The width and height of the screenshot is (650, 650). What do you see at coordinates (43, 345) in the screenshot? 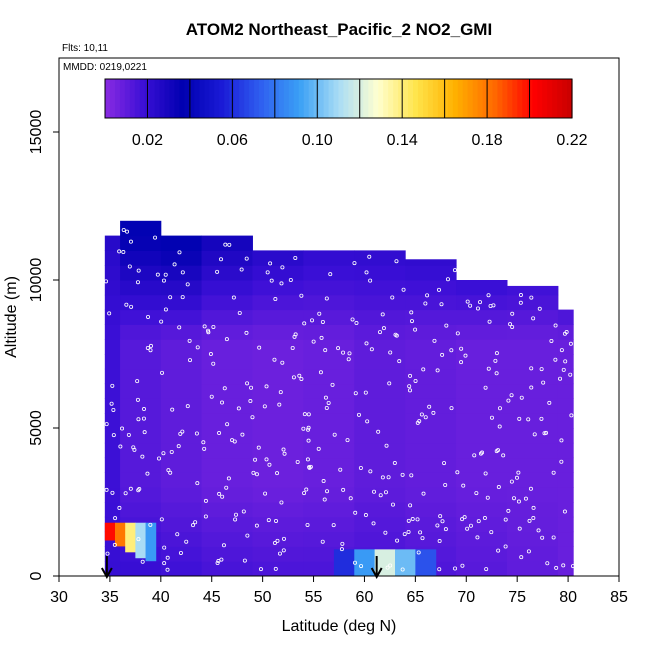
I see `y-axis: 0 5000 10000 15000` at bounding box center [43, 345].